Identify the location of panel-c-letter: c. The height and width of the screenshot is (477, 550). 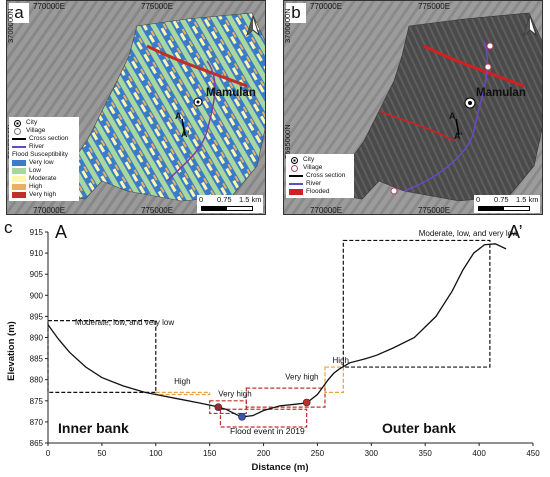
(8, 227).